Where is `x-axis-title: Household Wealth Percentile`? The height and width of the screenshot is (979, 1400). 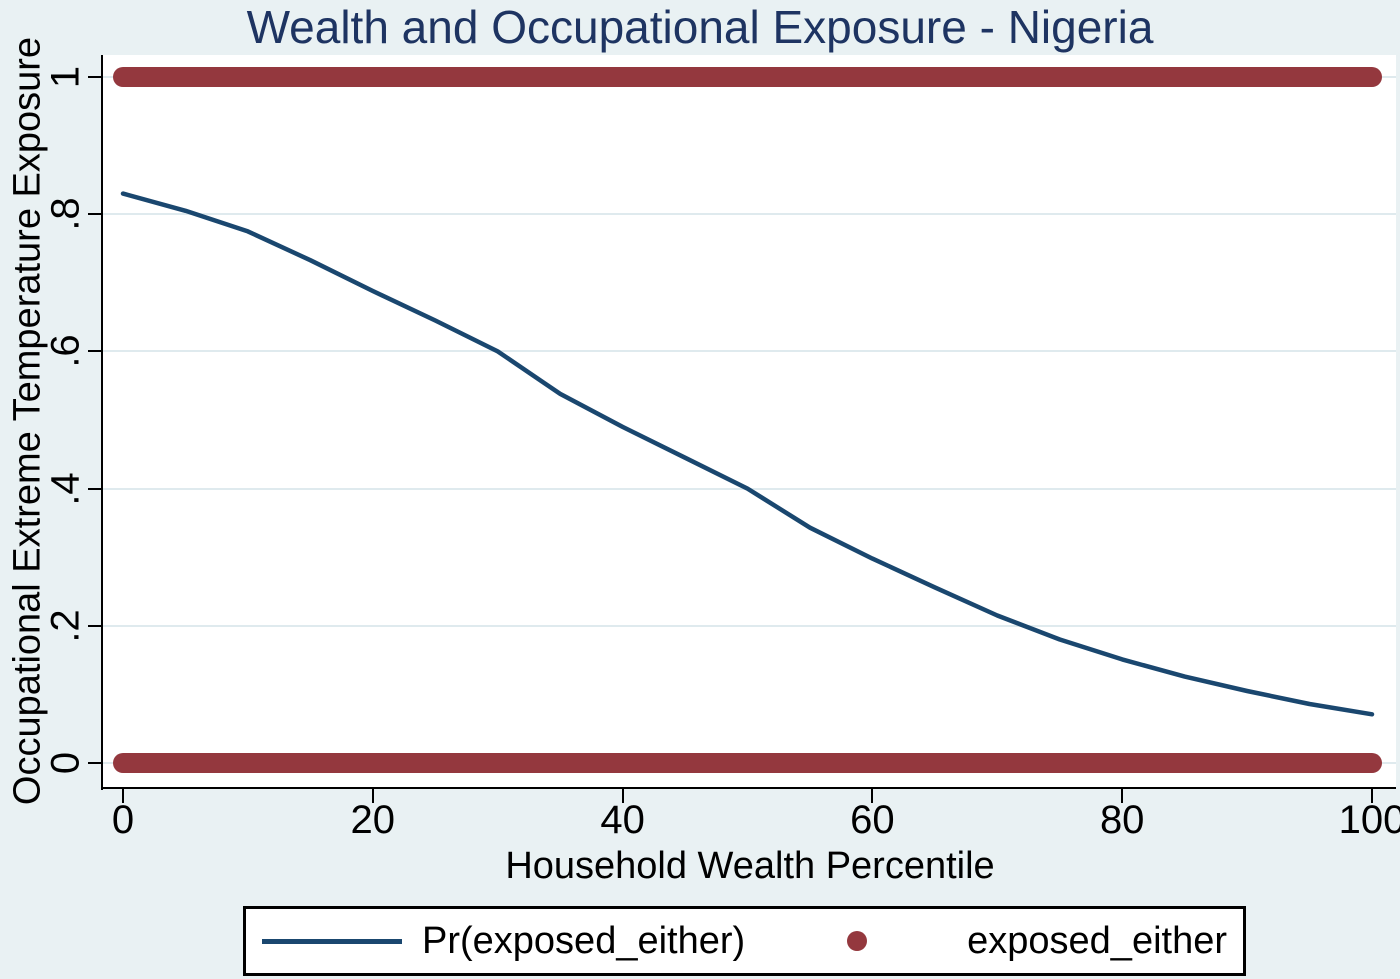
x-axis-title: Household Wealth Percentile is located at coordinates (750, 866).